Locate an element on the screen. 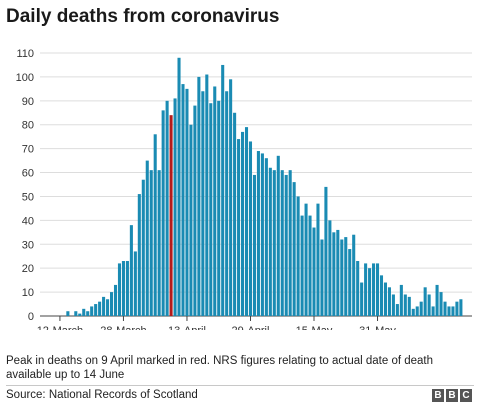 Image resolution: width=480 pixels, height=418 pixels. x-tick-label: 31-May is located at coordinates (377, 327).